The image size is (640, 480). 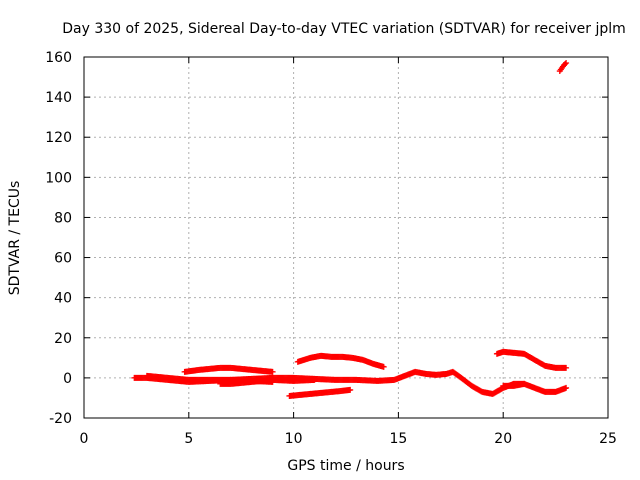 I want to click on series-arc-outlier, so click(x=563, y=67).